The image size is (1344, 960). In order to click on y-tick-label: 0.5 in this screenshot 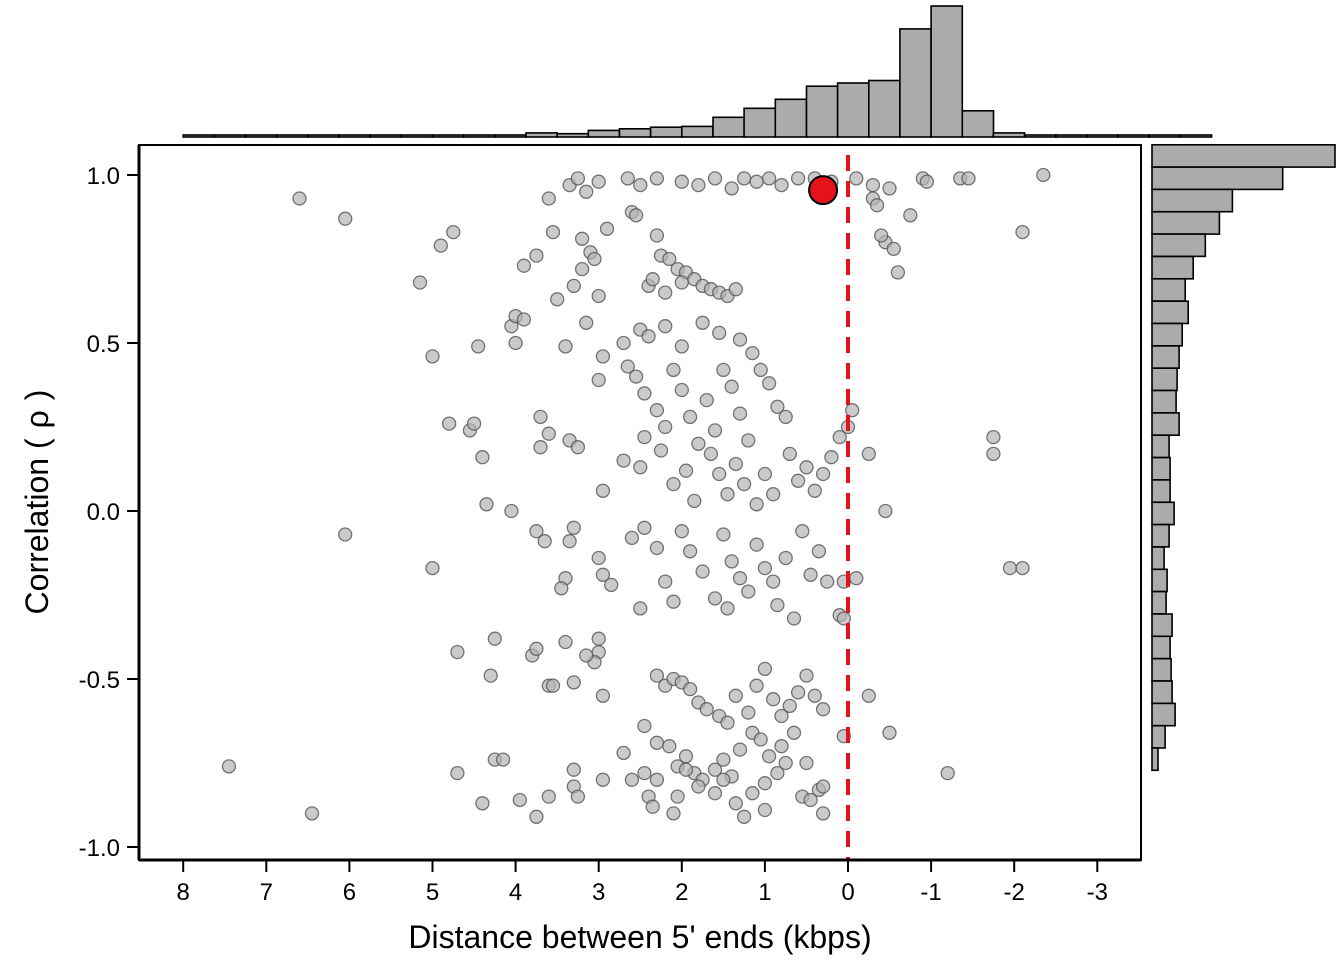, I will do `click(103, 344)`.